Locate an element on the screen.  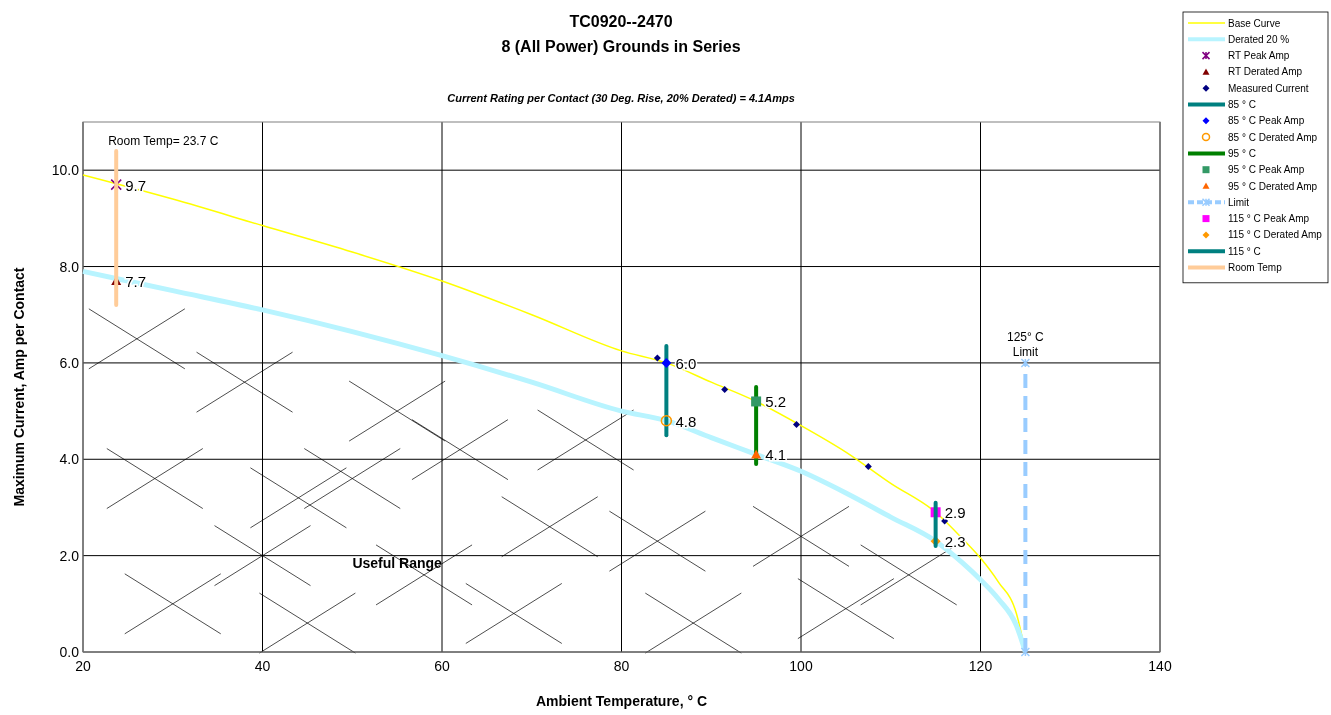
legend-label: 115 ° C is located at coordinates (1244, 251).